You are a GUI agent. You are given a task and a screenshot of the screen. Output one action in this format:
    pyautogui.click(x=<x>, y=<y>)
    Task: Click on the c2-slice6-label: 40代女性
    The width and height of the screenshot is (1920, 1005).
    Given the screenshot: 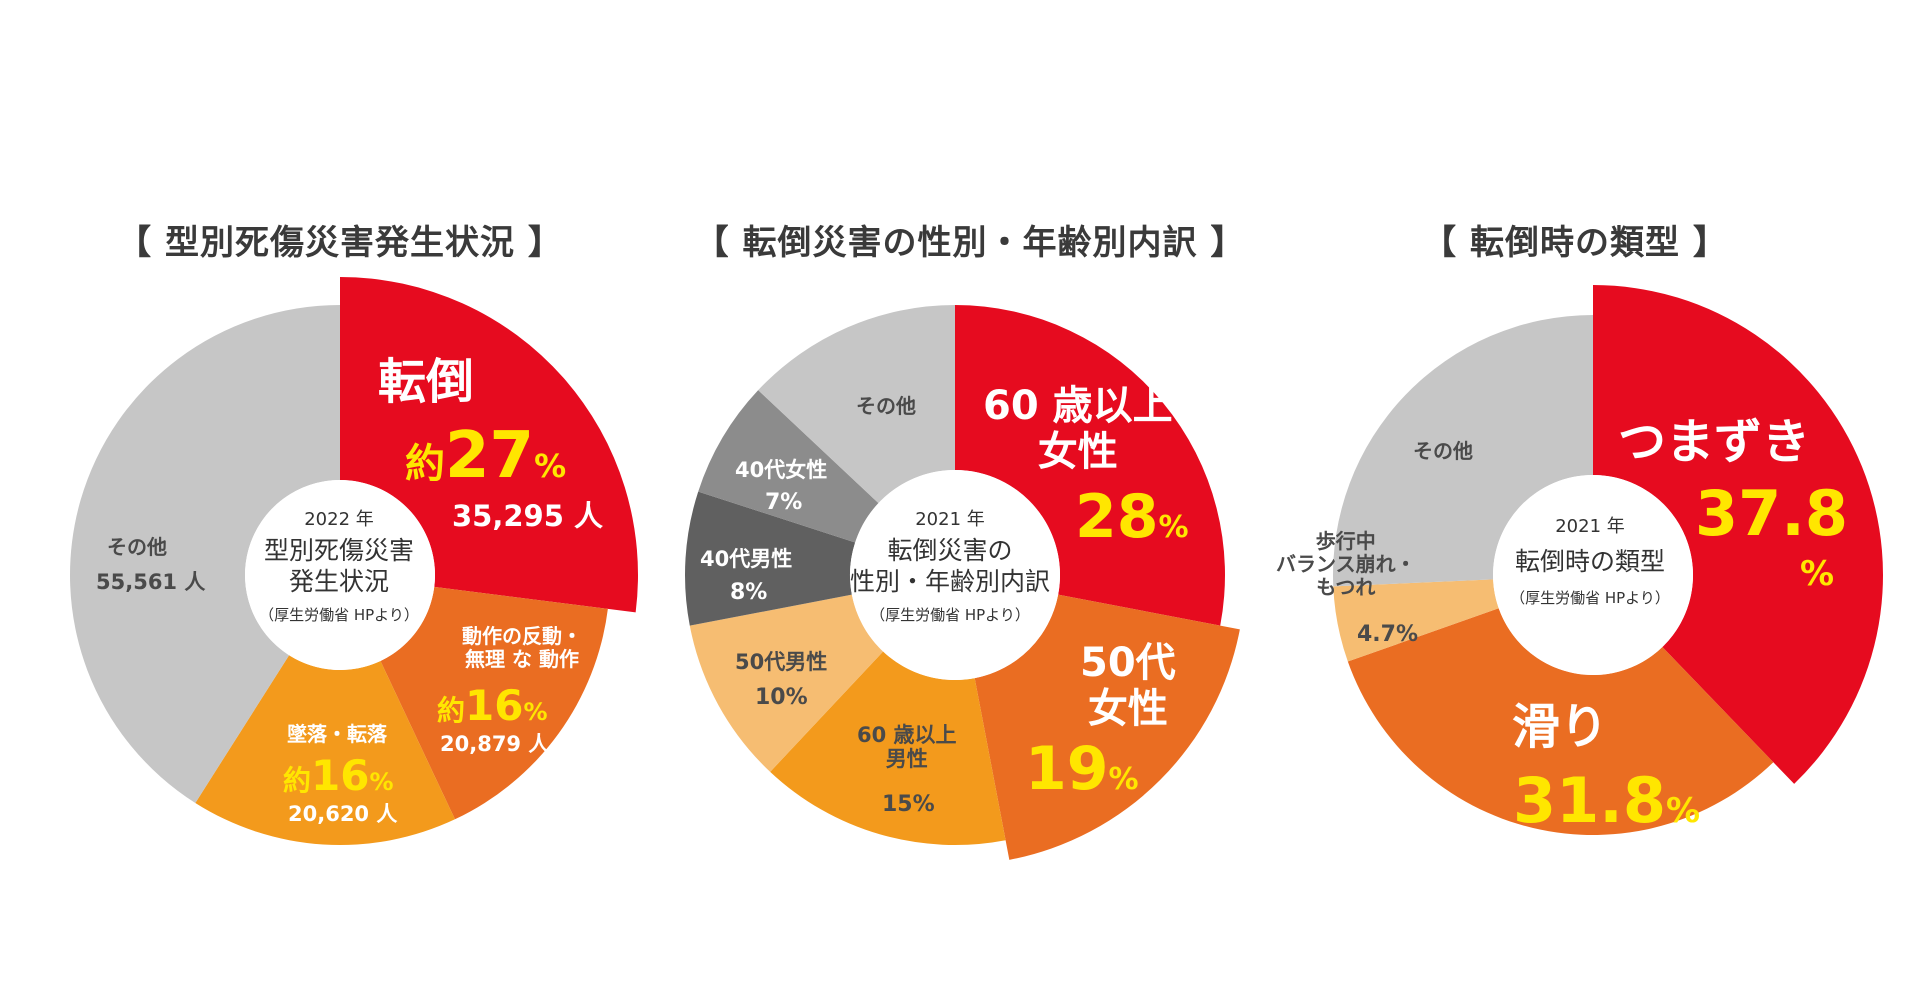 What is the action you would take?
    pyautogui.click(x=781, y=470)
    